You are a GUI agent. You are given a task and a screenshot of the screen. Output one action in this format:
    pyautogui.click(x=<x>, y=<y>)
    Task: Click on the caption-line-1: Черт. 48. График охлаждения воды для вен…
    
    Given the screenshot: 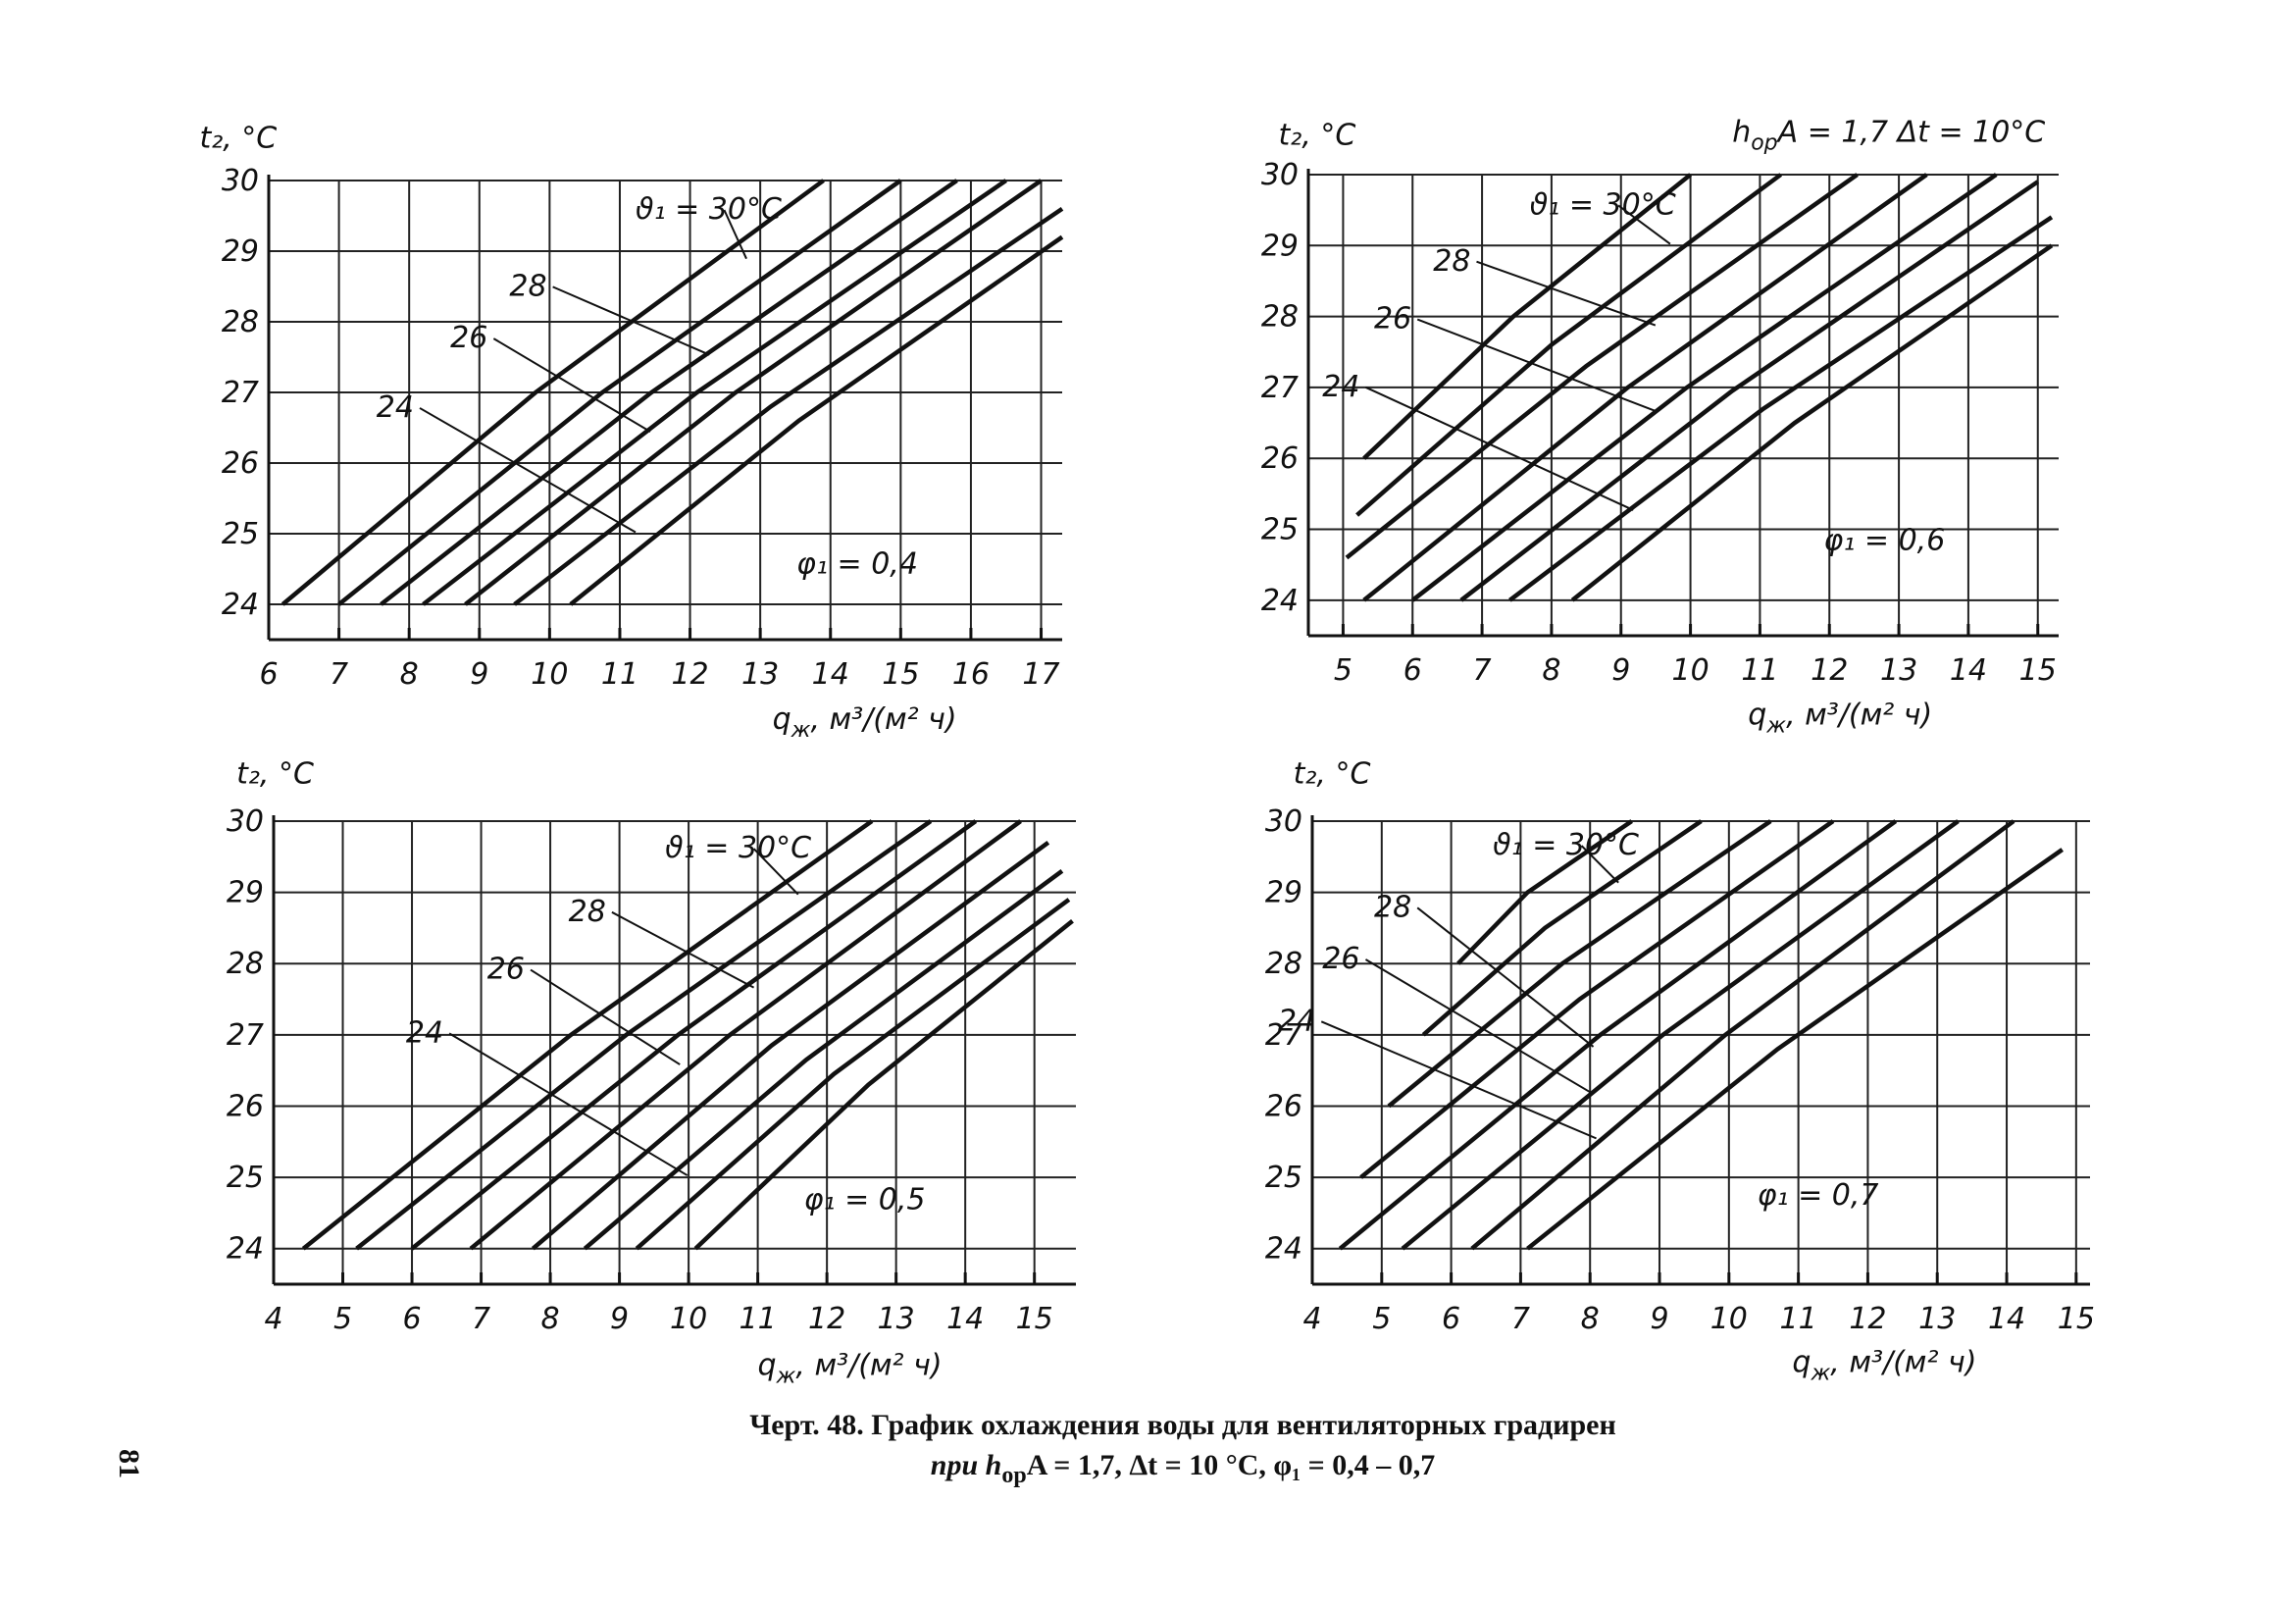 What is the action you would take?
    pyautogui.click(x=1182, y=1425)
    